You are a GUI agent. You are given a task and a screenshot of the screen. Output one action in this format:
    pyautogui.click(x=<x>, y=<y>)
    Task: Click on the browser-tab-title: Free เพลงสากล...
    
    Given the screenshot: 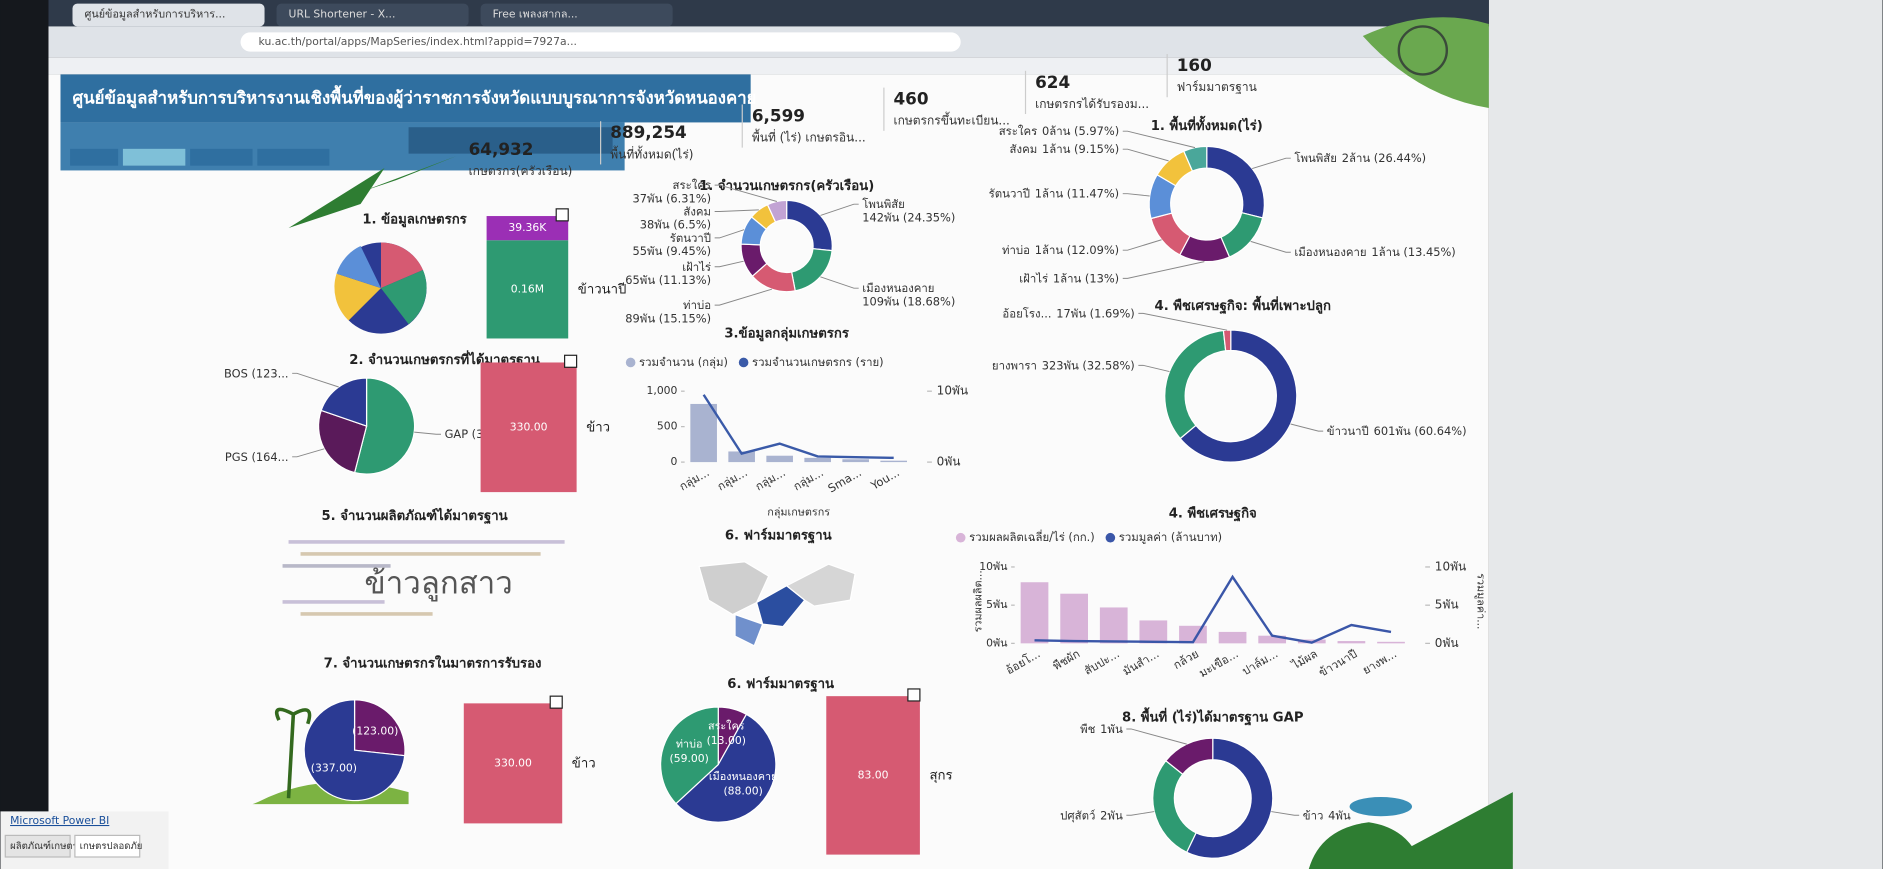 What is the action you would take?
    pyautogui.click(x=535, y=13)
    